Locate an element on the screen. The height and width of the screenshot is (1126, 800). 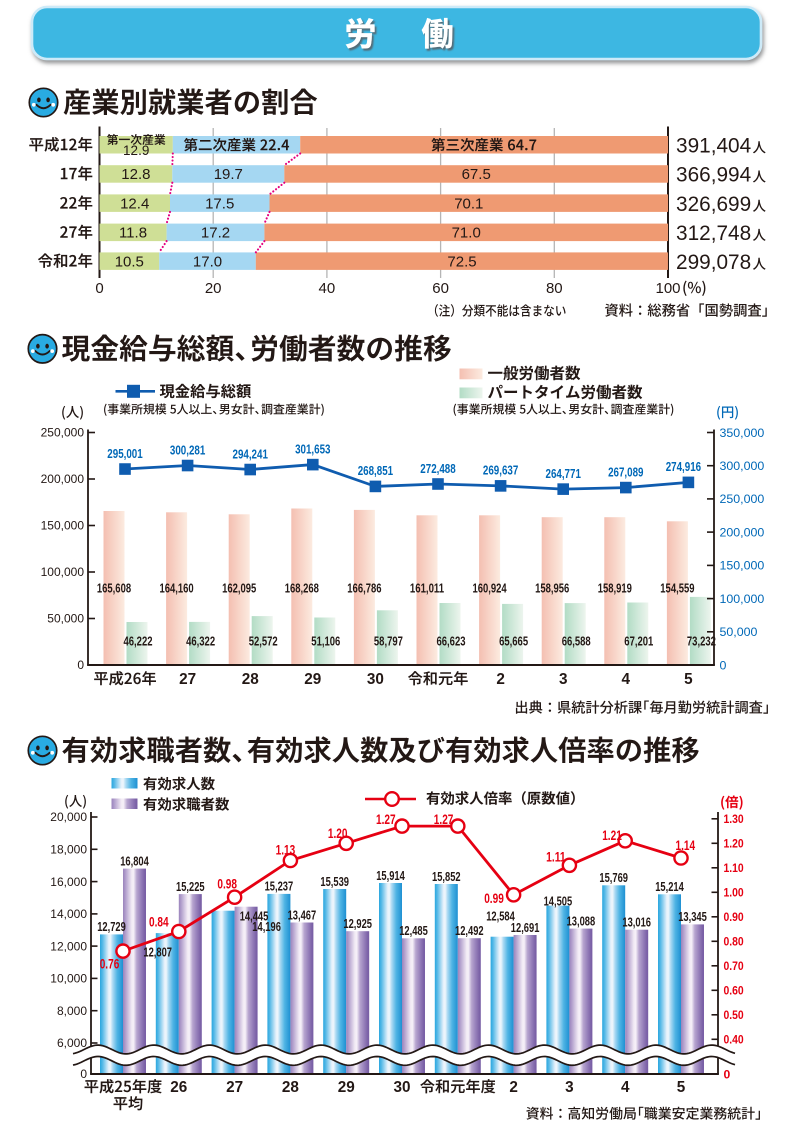
svg-text: 12,729 is located at coordinates (111, 926).